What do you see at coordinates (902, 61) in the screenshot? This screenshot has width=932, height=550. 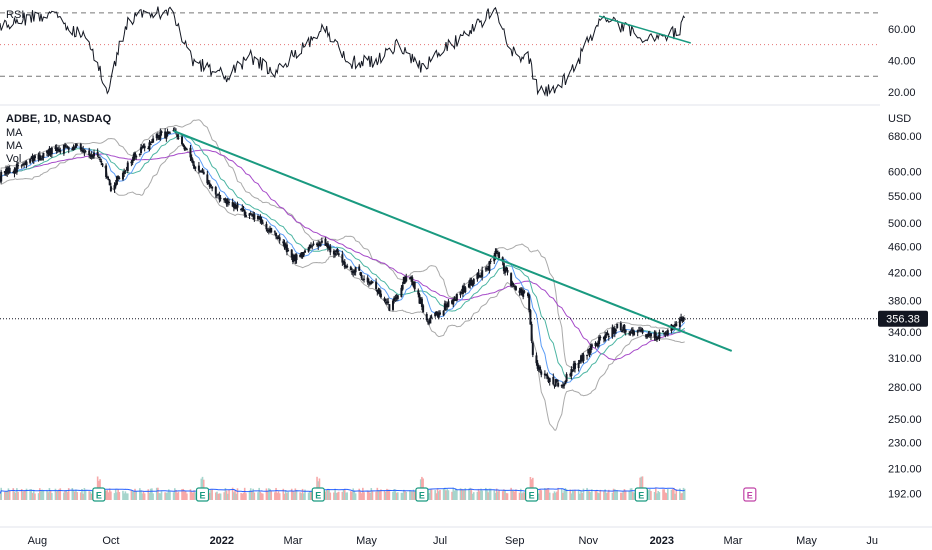 I see `rsi-axis-ticks: 60.00 40.00 20.00` at bounding box center [902, 61].